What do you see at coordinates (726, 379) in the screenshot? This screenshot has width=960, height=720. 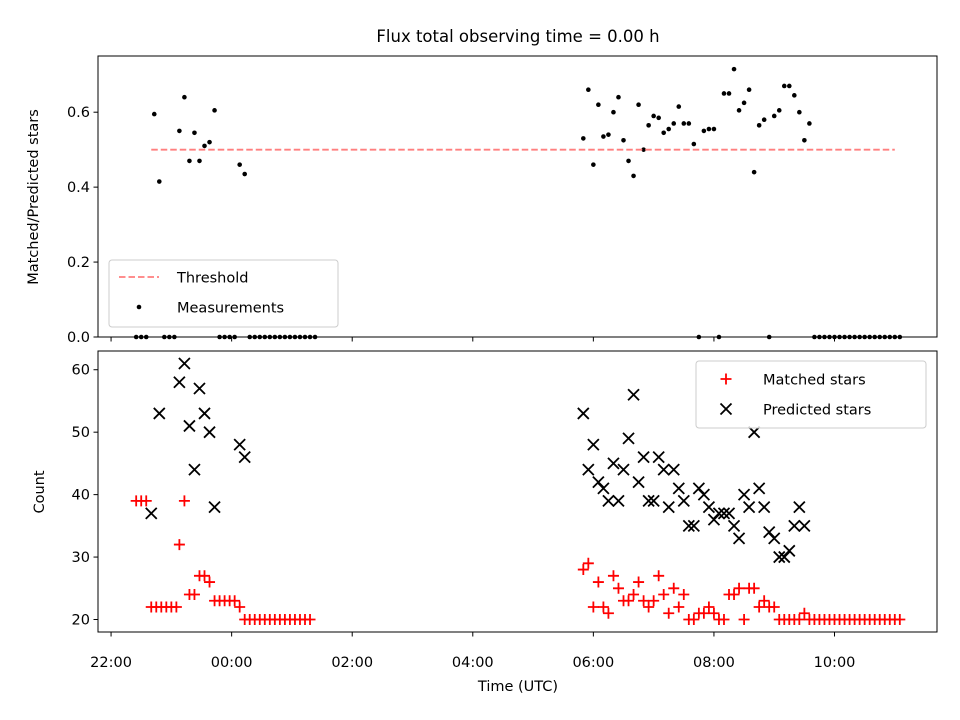 I see `matched-legend-swatch` at bounding box center [726, 379].